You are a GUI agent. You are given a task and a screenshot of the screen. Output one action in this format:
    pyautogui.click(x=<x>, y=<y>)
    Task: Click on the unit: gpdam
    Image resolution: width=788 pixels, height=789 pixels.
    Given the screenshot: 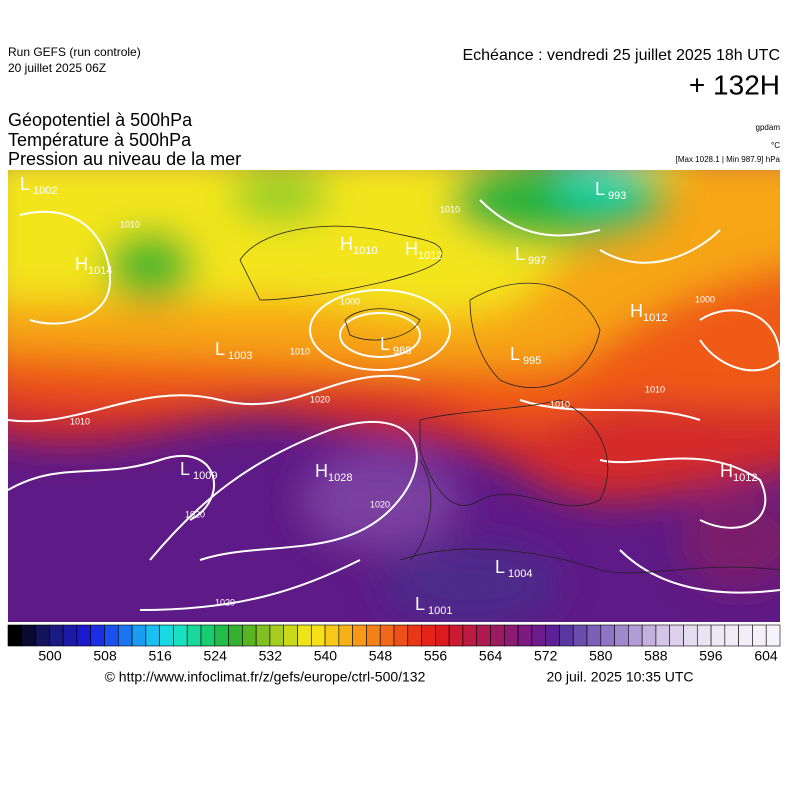 What is the action you would take?
    pyautogui.click(x=768, y=127)
    